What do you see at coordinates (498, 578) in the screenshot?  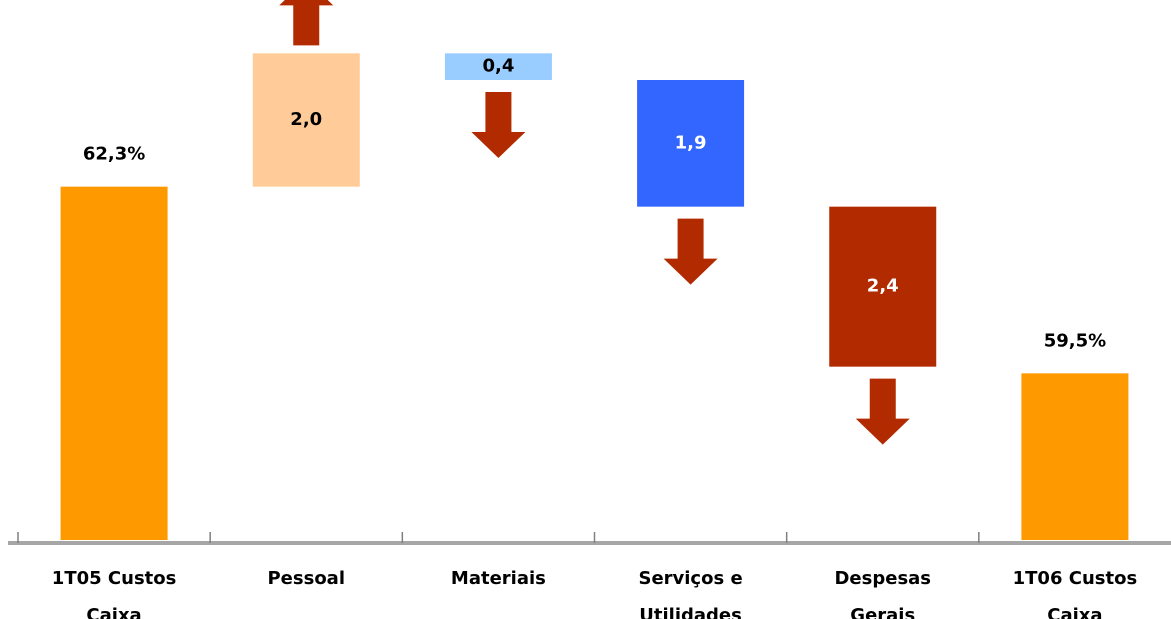 I see `x-tick-label: Materiais` at bounding box center [498, 578].